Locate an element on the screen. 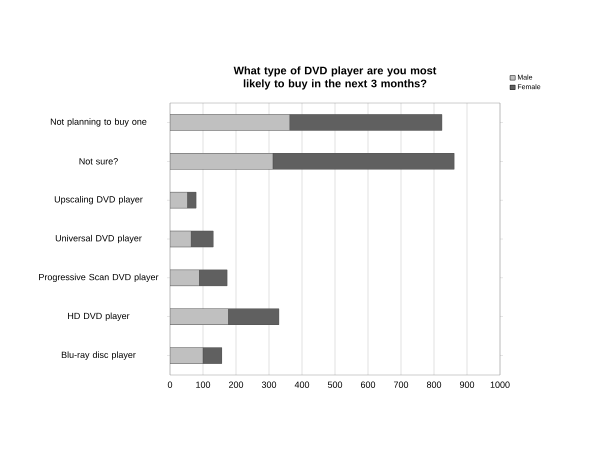 Image resolution: width=600 pixels, height=464 pixels. x-tick-label: 0 is located at coordinates (170, 385).